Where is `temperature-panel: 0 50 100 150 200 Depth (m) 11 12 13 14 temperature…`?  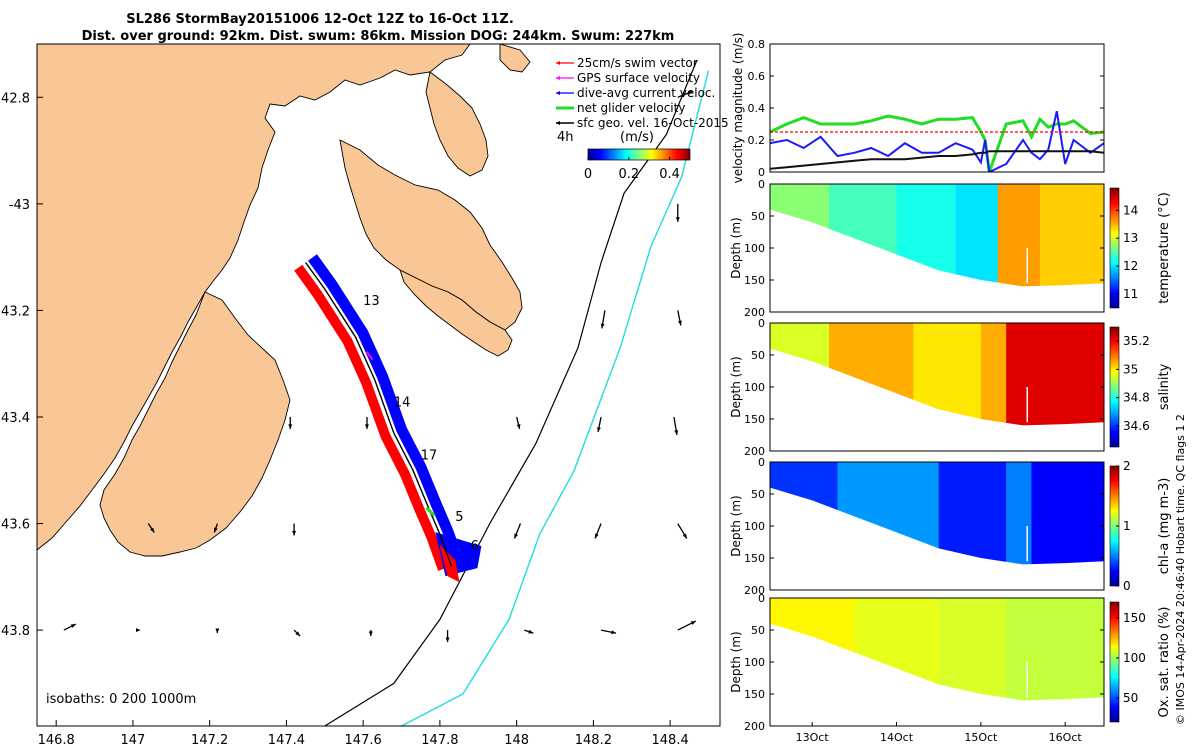 temperature-panel: 0 50 100 150 200 Depth (m) 11 12 13 14 temperature… is located at coordinates (950, 248).